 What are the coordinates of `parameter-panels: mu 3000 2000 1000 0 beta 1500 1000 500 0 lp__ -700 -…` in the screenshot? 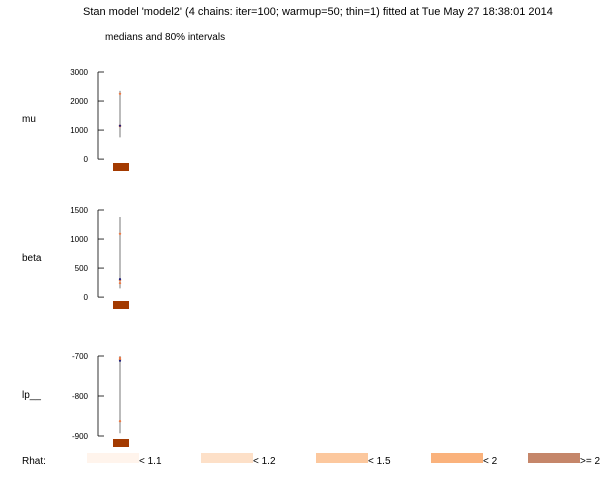 It's located at (75, 257).